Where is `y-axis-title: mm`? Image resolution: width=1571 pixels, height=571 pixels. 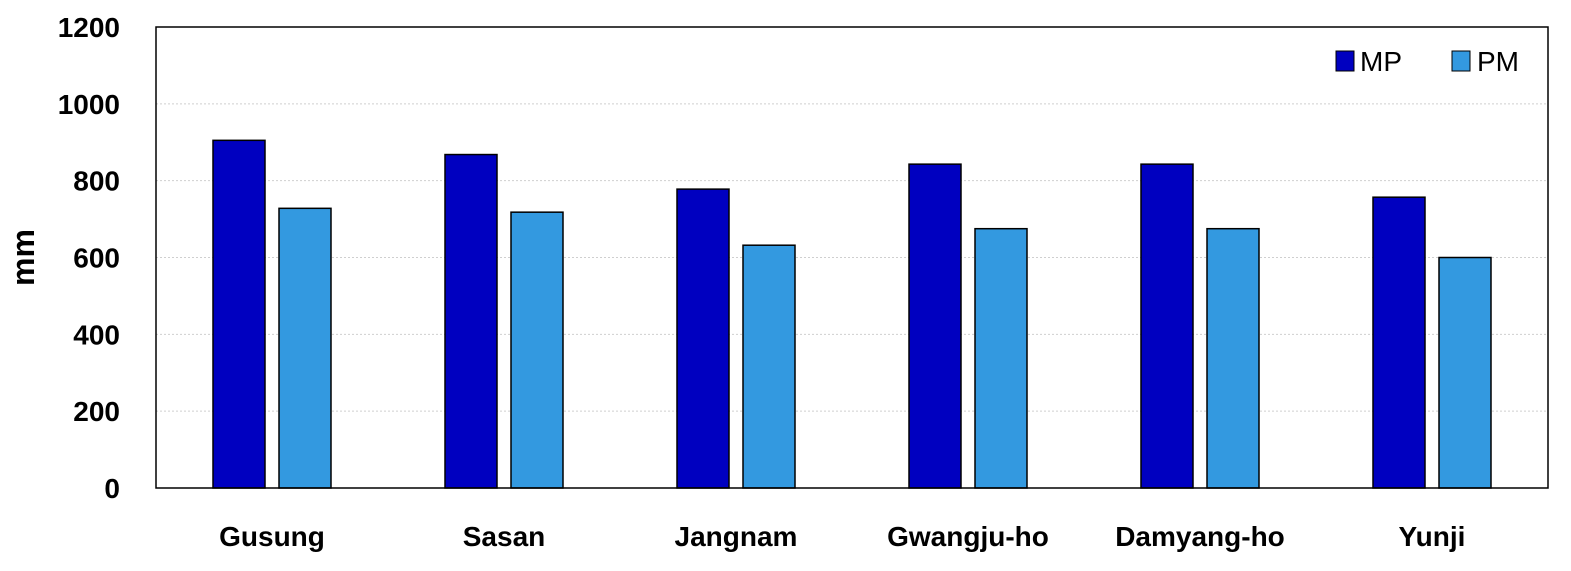 y-axis-title: mm is located at coordinates (23, 257).